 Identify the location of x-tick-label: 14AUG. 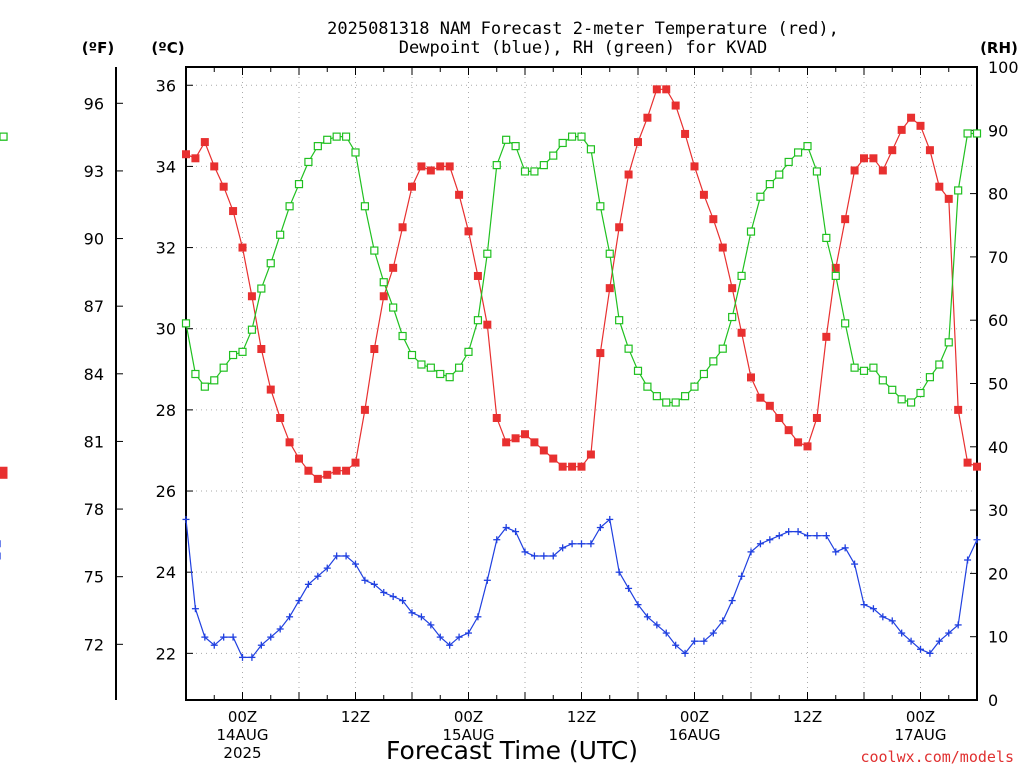
(243, 735).